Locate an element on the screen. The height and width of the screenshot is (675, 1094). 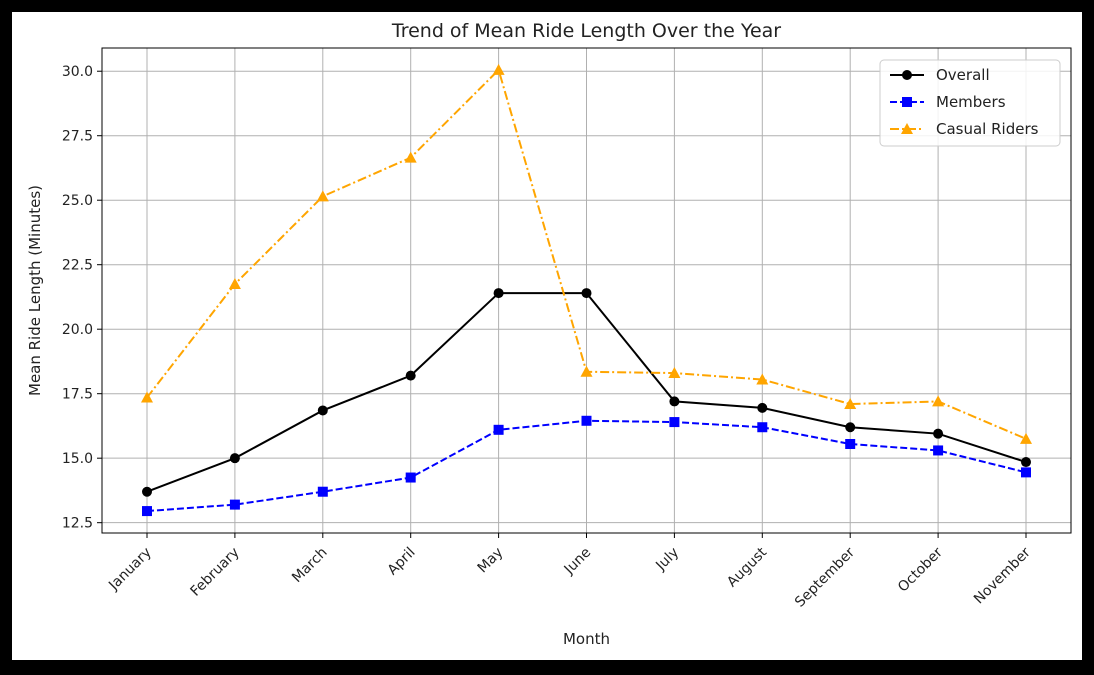
x-tick-label: March is located at coordinates (309, 565).